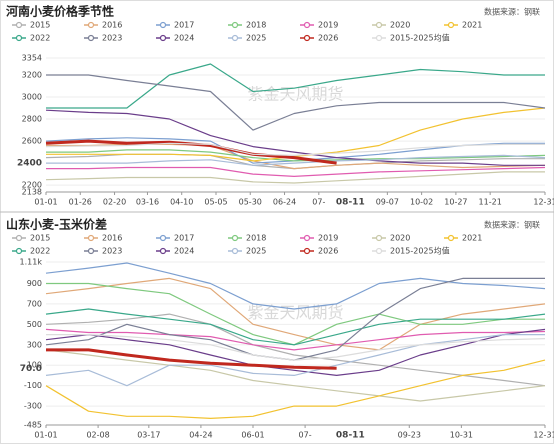 The image size is (554, 444). What do you see at coordinates (455, 202) in the screenshot?
I see `x-tick-label: 10-27` at bounding box center [455, 202].